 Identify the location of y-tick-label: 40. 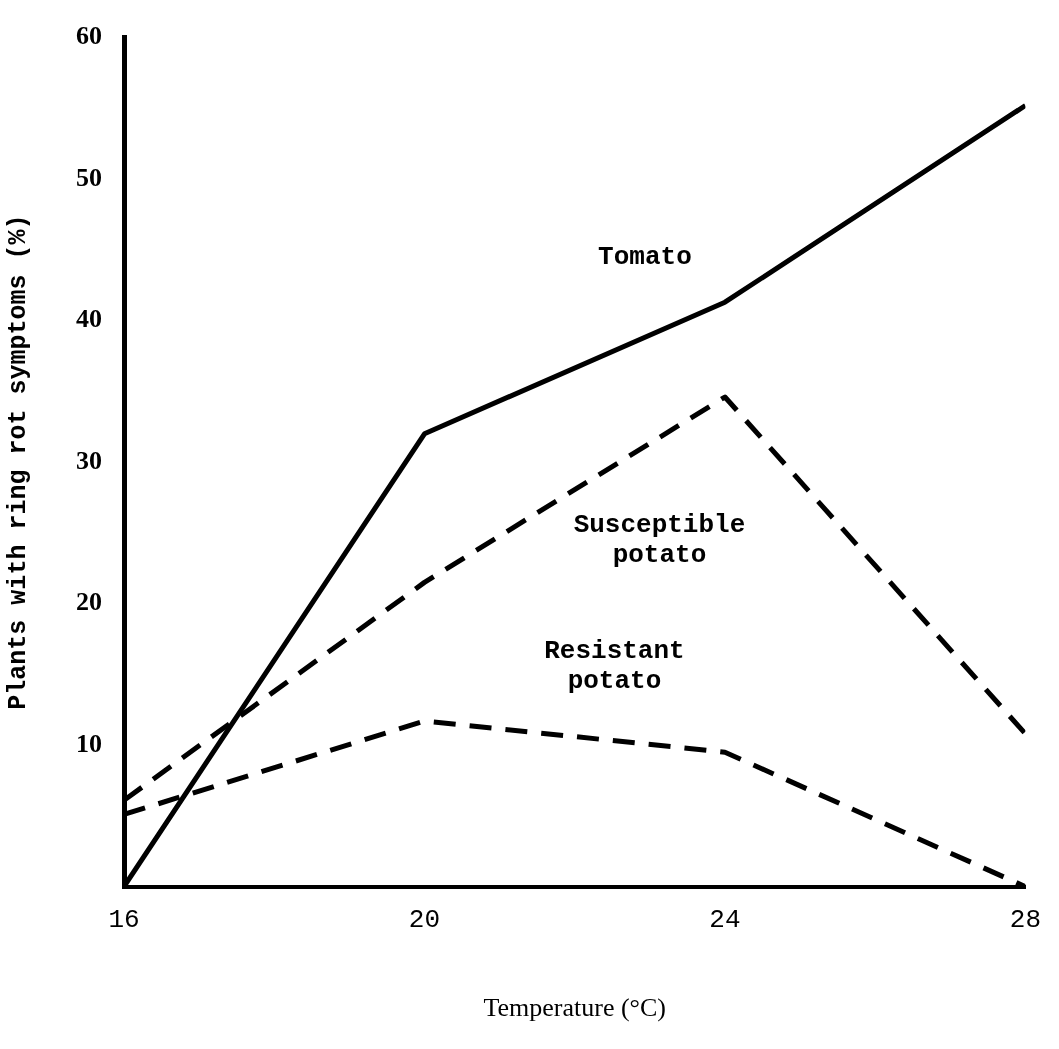
(89, 319).